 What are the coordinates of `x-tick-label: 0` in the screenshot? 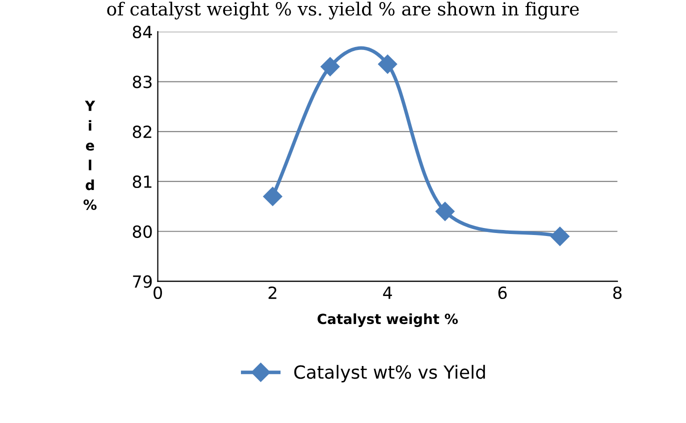 It's located at (158, 293).